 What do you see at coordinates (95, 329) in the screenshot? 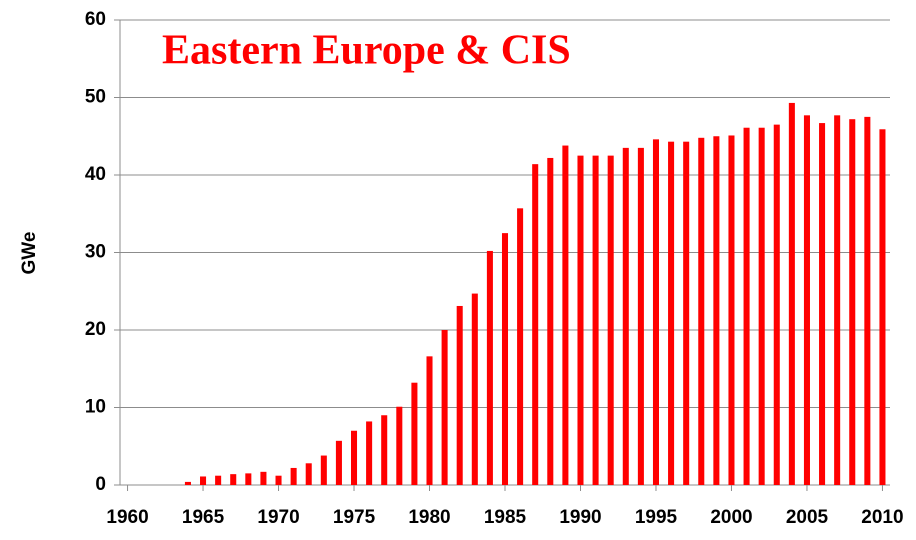
I see `y-tick-label: 20` at bounding box center [95, 329].